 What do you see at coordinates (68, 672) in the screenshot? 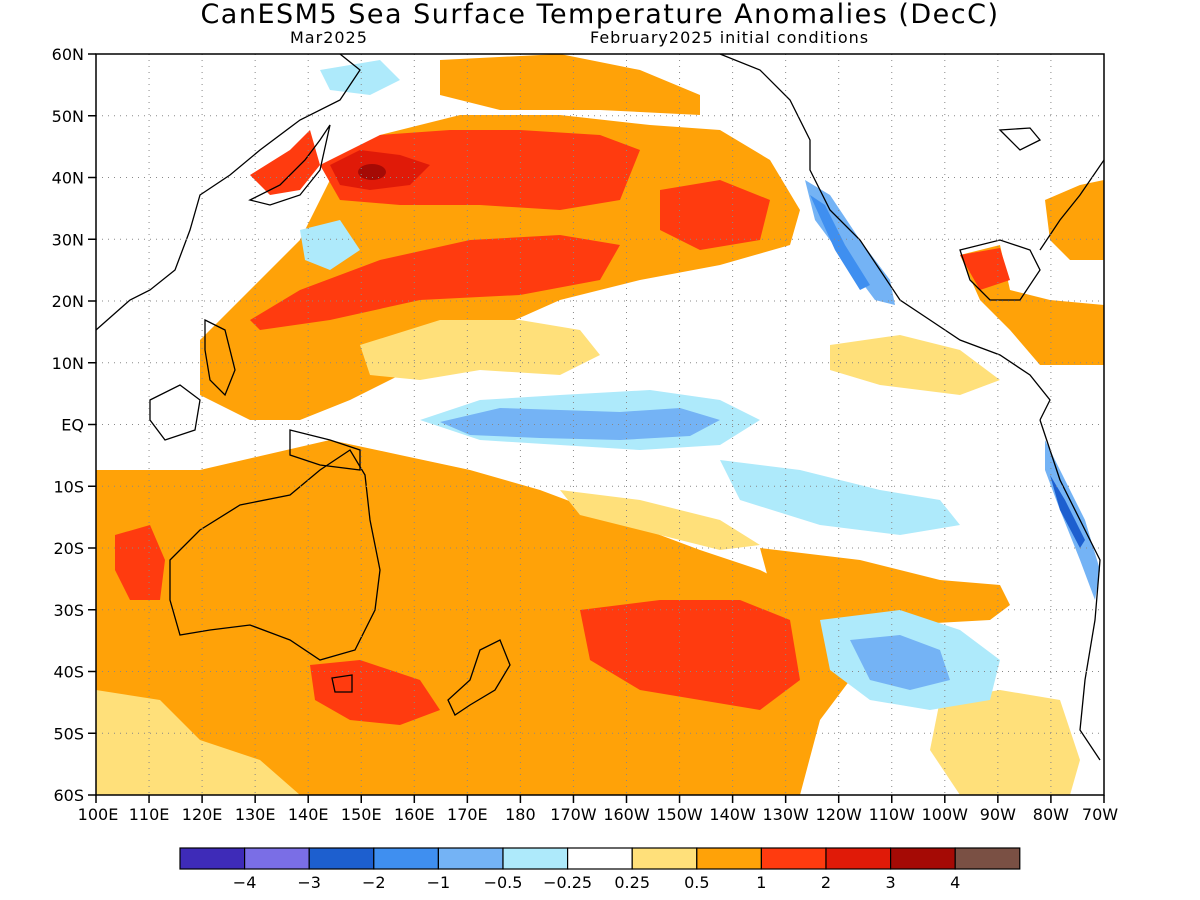
I see `lat-label: 40S` at bounding box center [68, 672].